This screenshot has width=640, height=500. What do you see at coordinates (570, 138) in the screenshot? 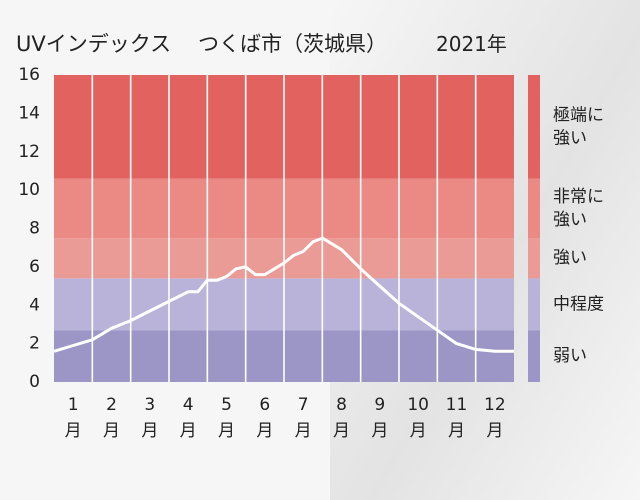
I see `legend-label-4-1: 強い` at bounding box center [570, 138].